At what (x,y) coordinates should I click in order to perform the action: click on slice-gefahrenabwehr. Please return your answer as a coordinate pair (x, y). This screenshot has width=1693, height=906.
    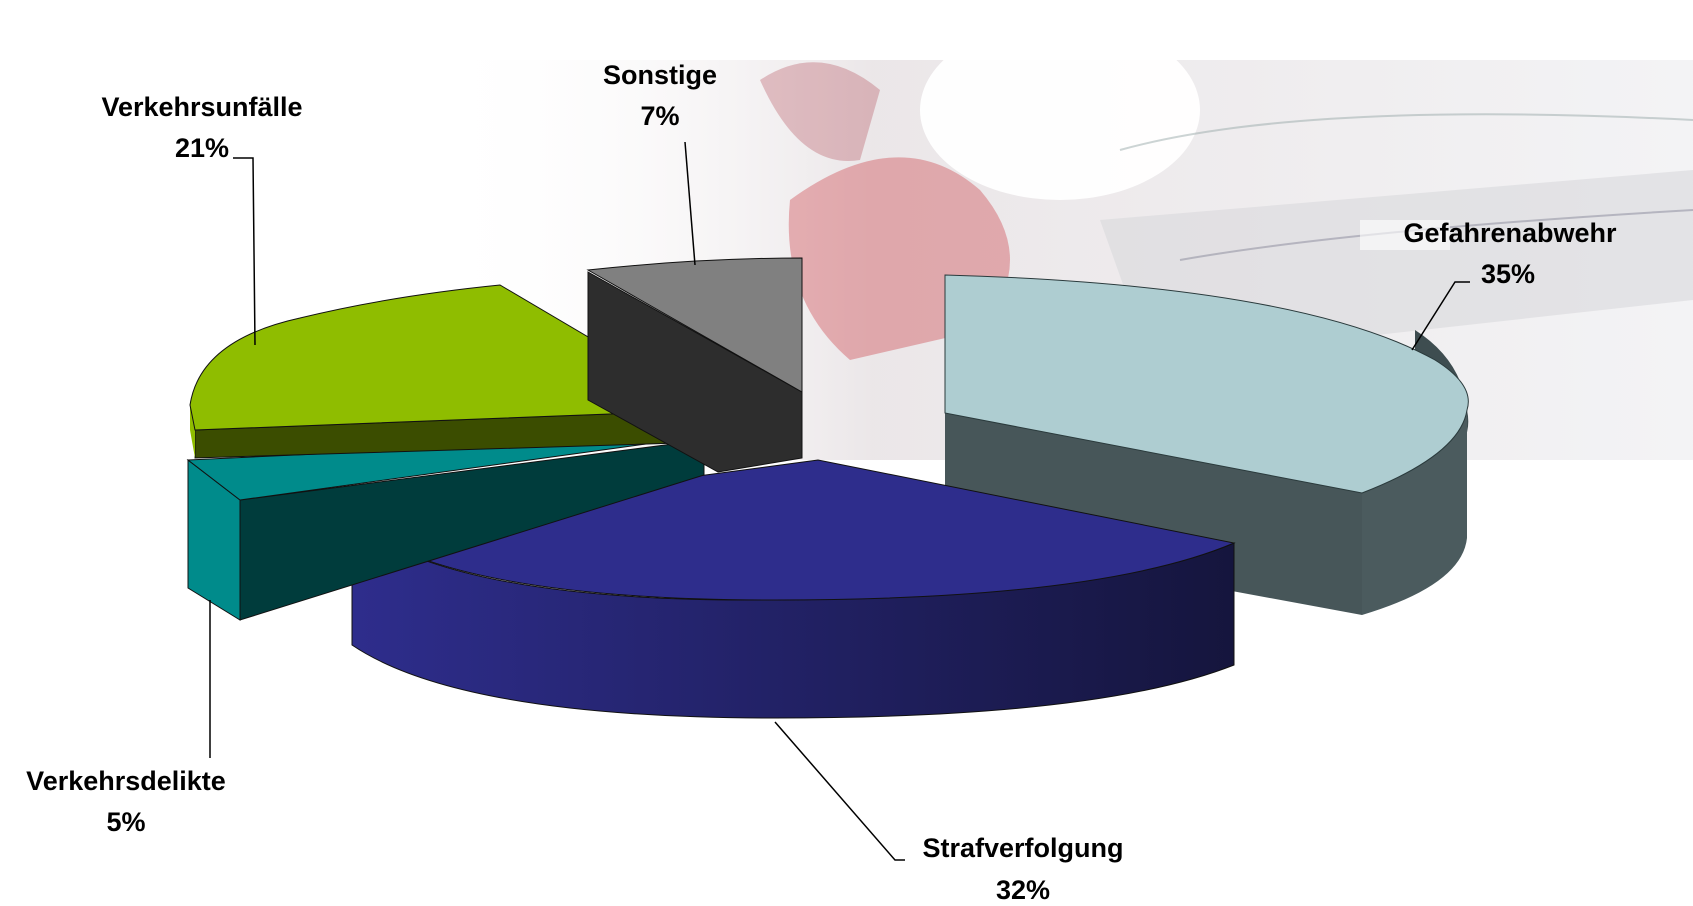
    Looking at the image, I should click on (1206, 444).